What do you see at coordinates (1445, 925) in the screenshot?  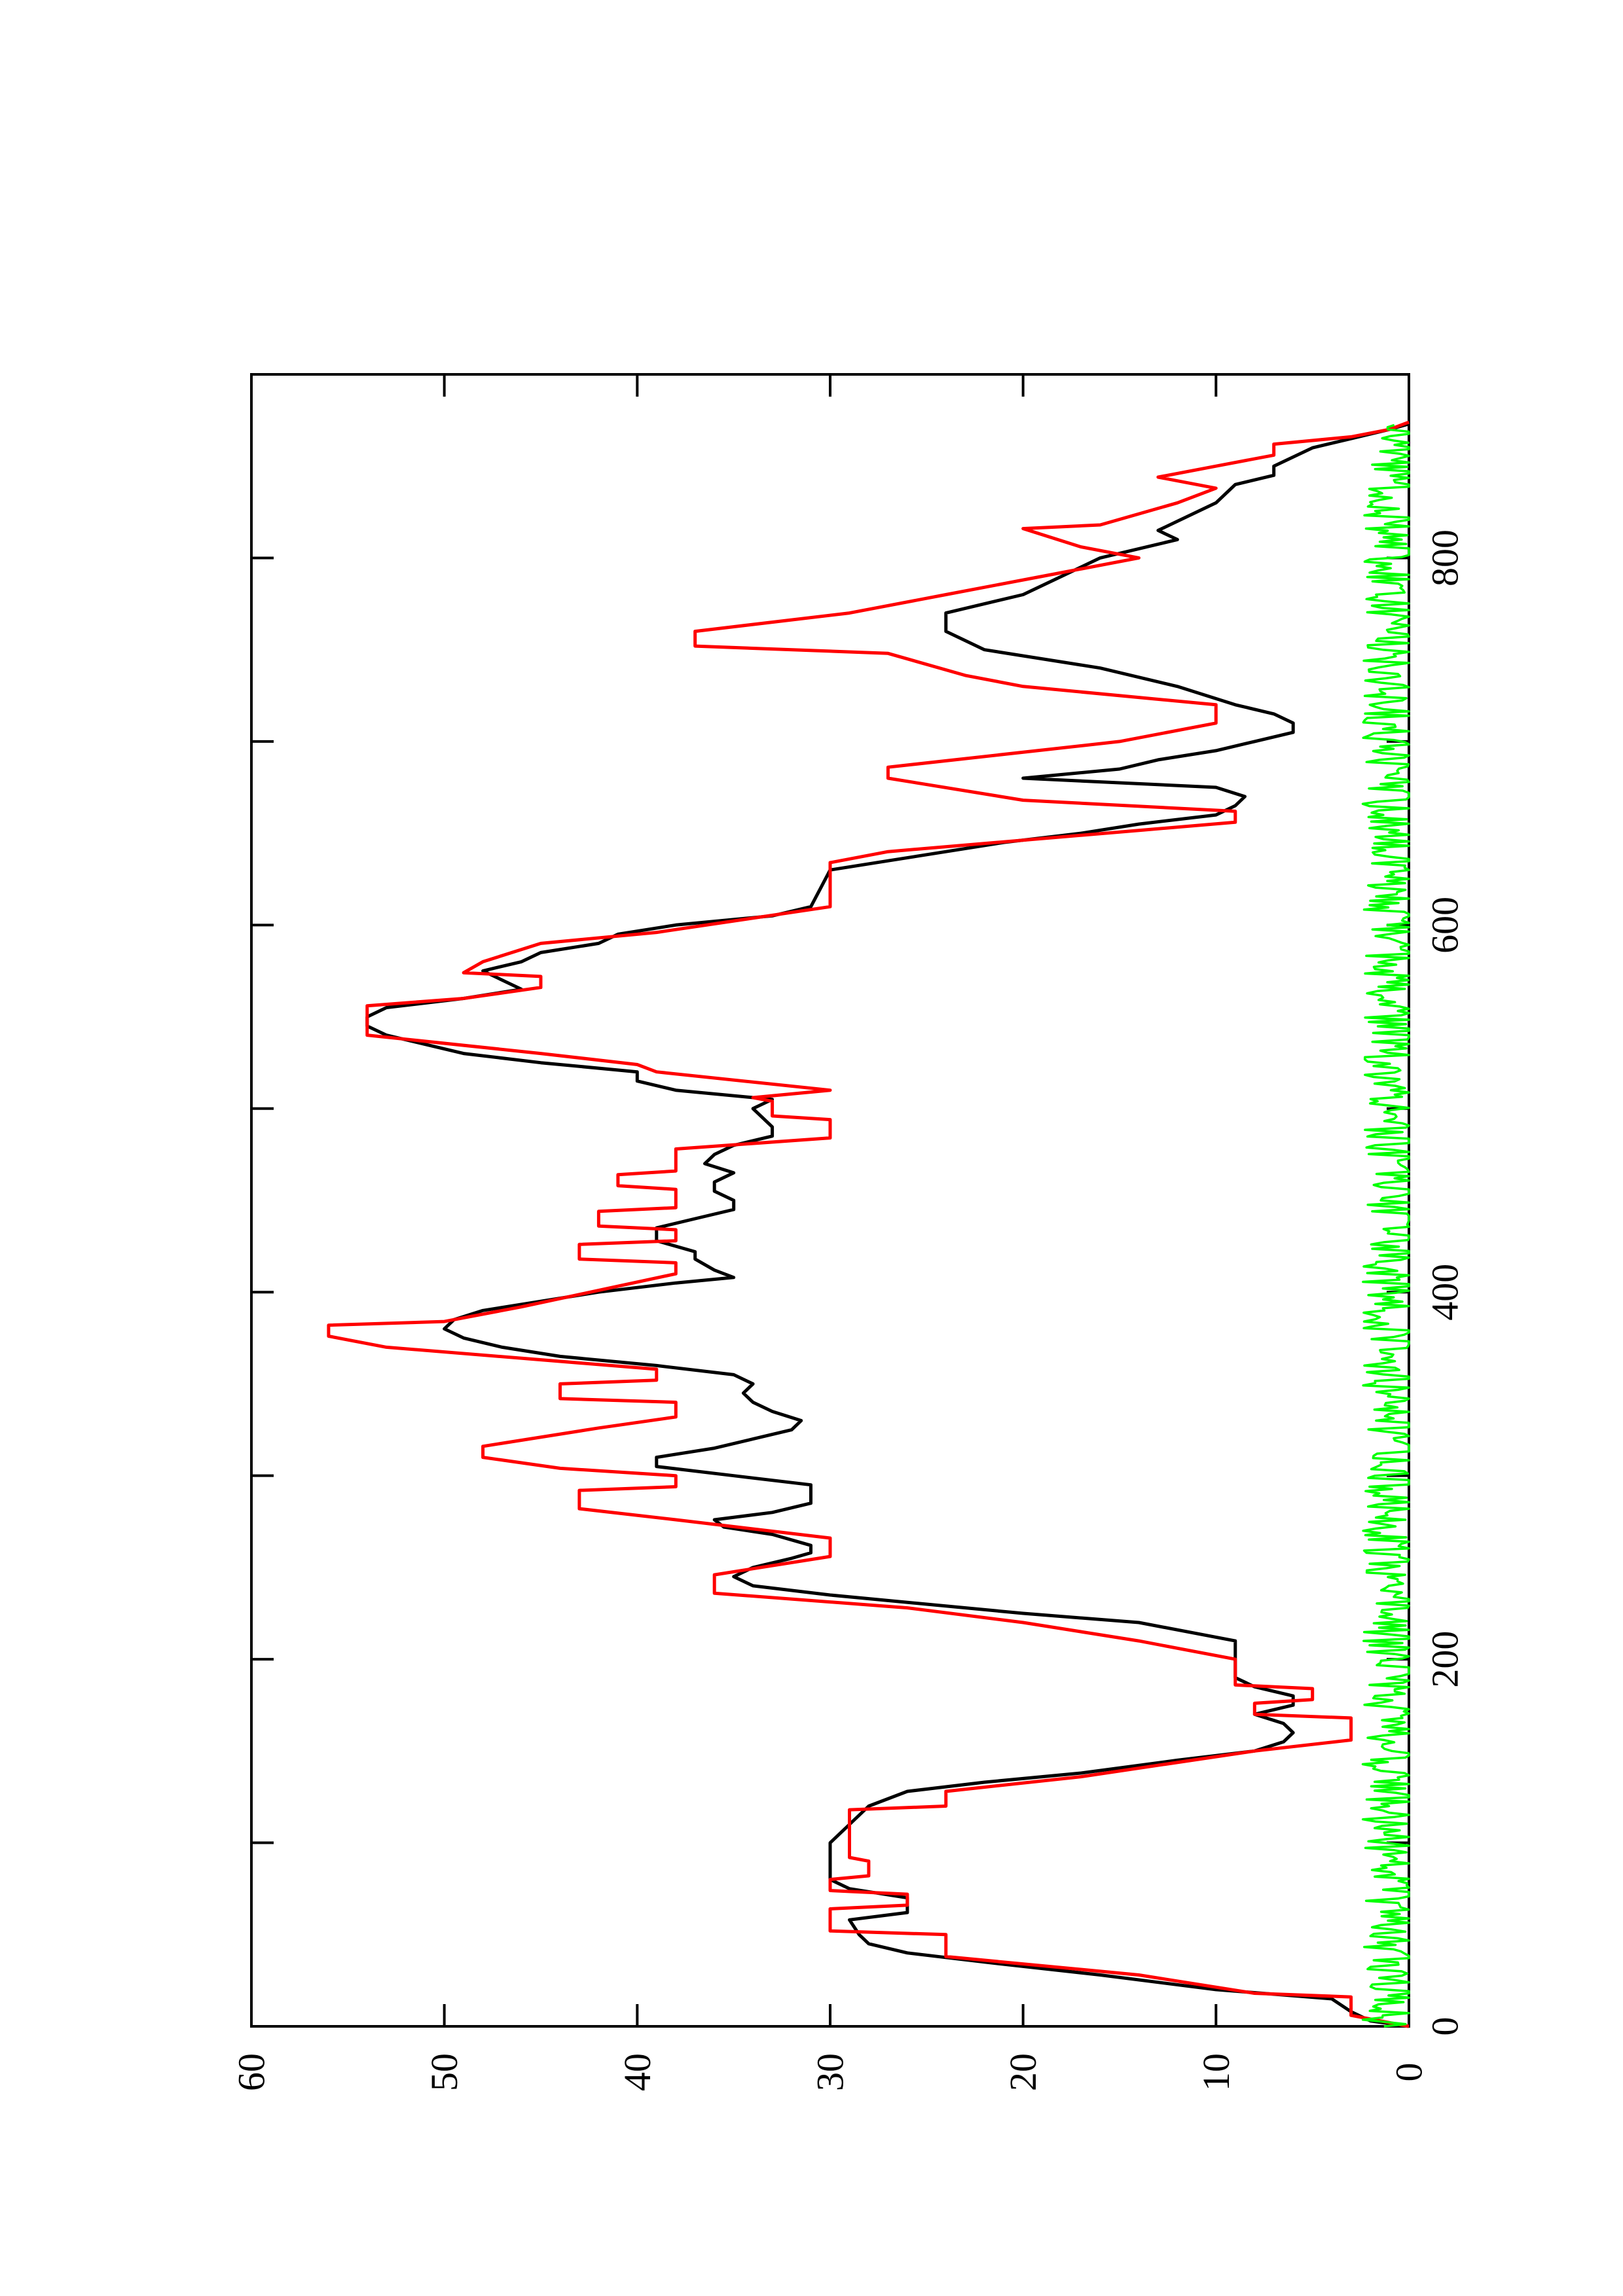 I see `x-tick-label: 600` at bounding box center [1445, 925].